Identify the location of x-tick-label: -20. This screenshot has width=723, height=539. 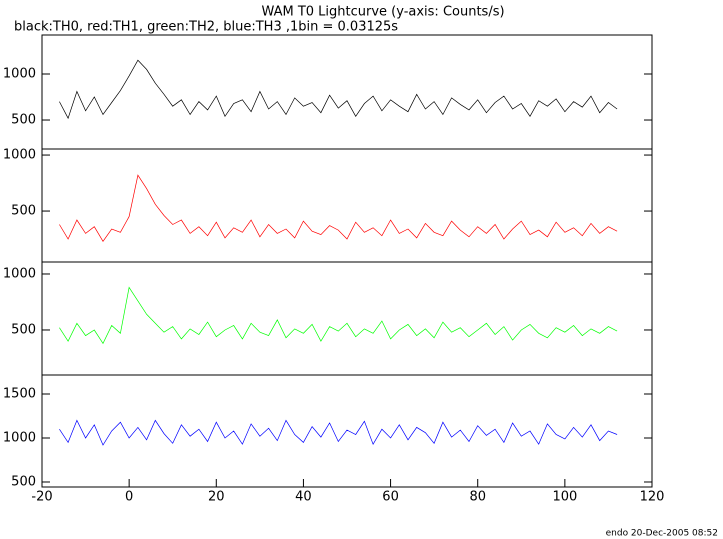
(41, 497).